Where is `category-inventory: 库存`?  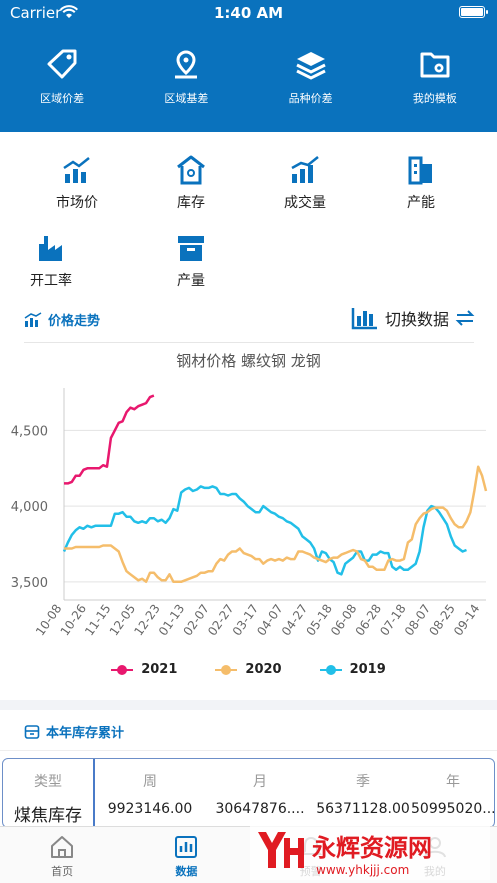 category-inventory: 库存 is located at coordinates (191, 183).